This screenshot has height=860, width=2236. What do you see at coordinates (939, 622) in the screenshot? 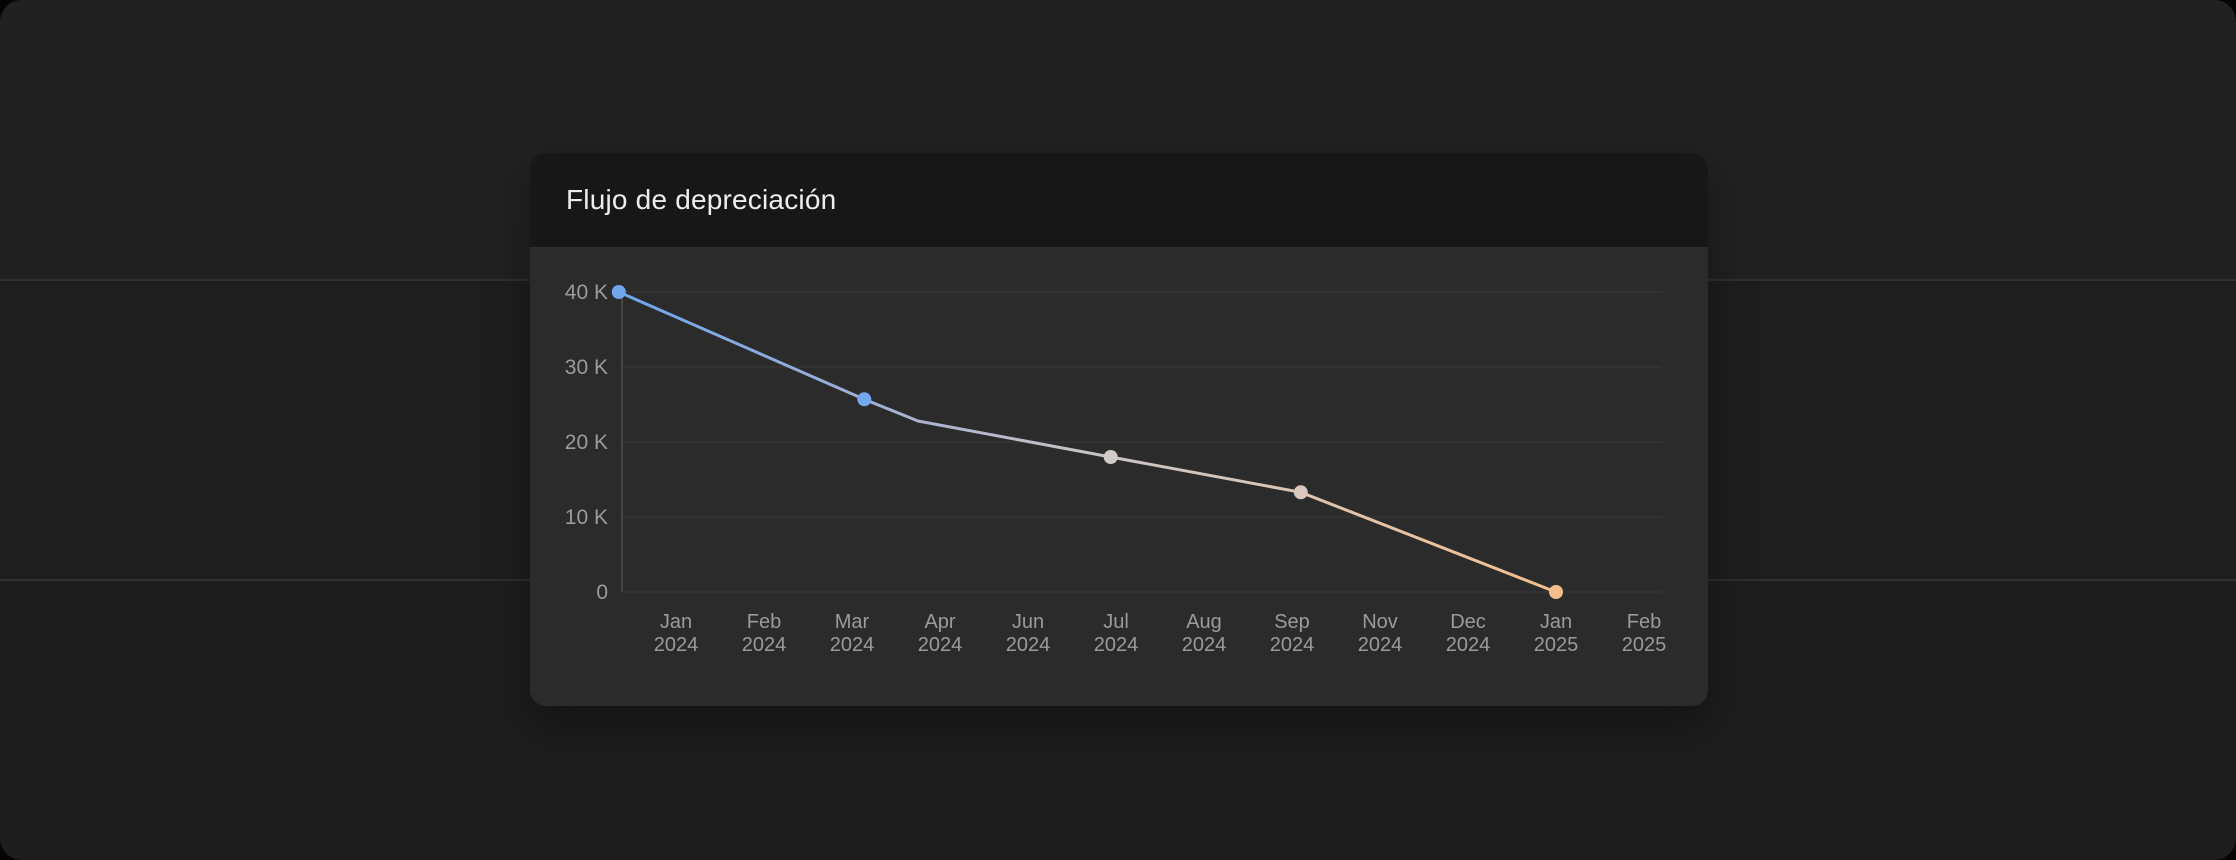
I see `x-axis-month-label: Apr` at bounding box center [939, 622].